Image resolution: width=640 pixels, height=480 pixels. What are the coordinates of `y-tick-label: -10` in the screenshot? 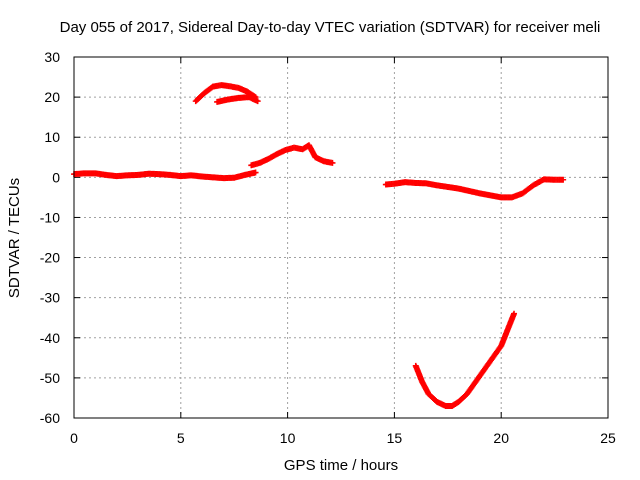 It's located at (50, 217).